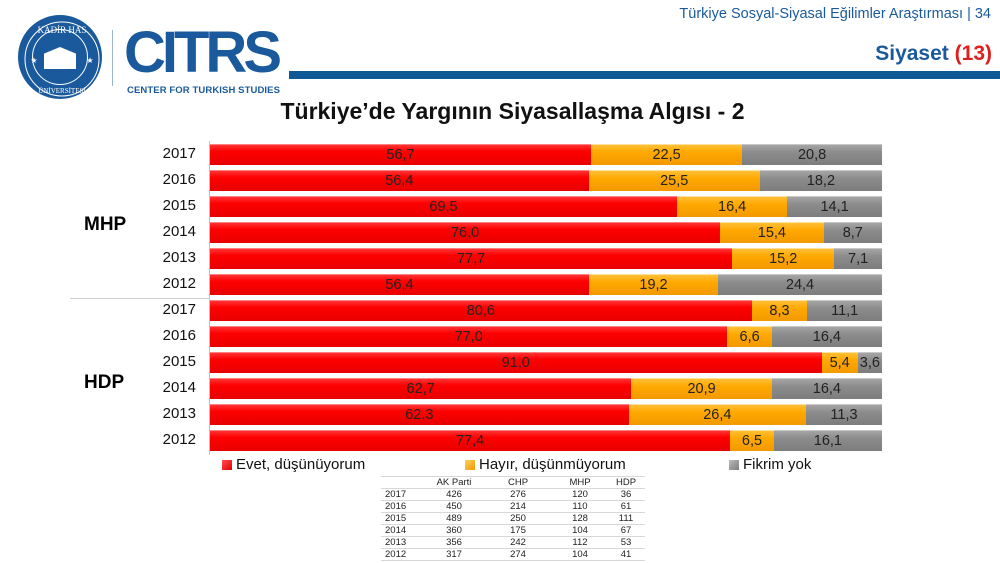 The width and height of the screenshot is (1000, 563). What do you see at coordinates (800, 284) in the screenshot?
I see `bar-segment-gray: 24,4` at bounding box center [800, 284].